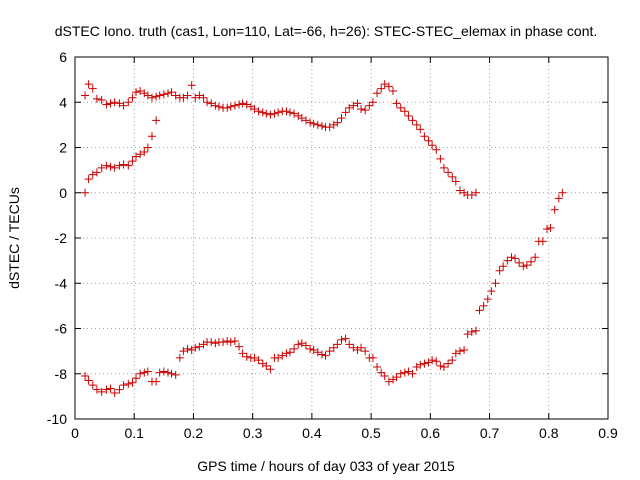 The image size is (640, 480). What do you see at coordinates (63, 102) in the screenshot?
I see `y-tick-label: 4` at bounding box center [63, 102].